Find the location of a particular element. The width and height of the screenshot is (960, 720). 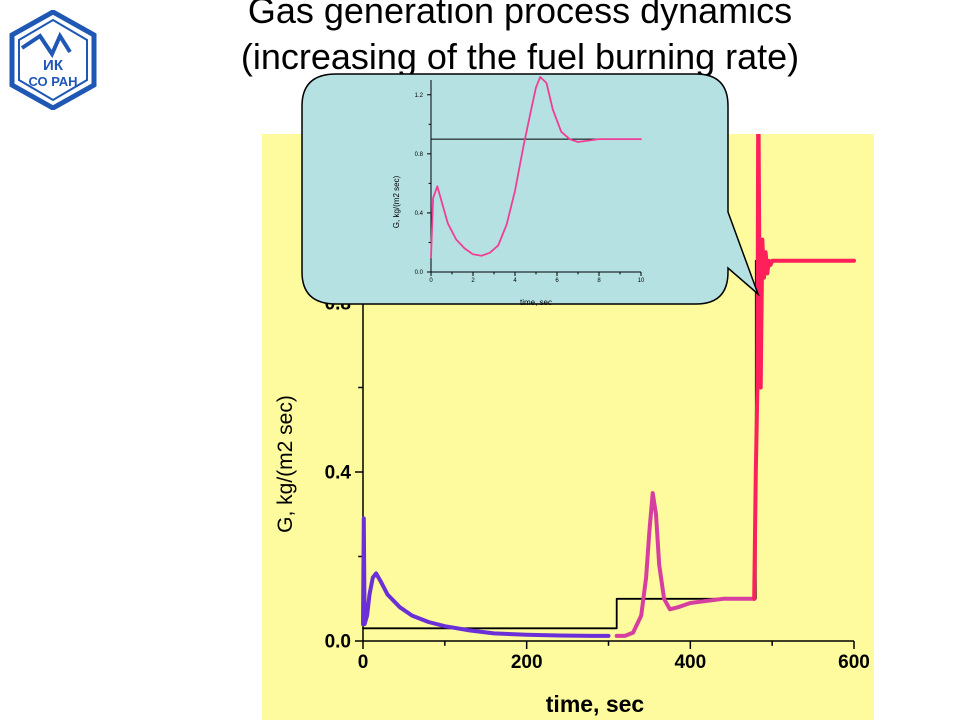

inset-x-tick-label: 8 is located at coordinates (599, 281).